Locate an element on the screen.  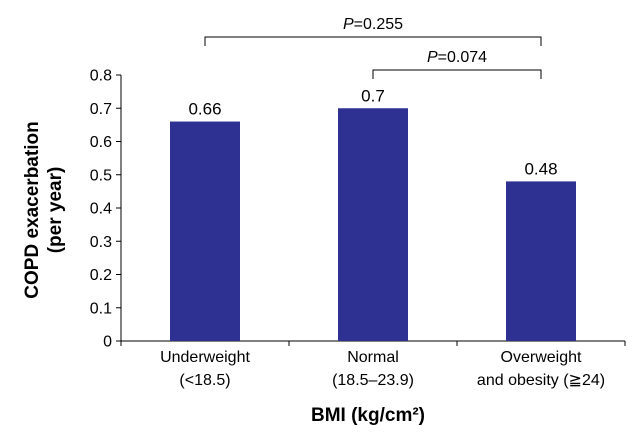
y-tick-label: 0.6 is located at coordinates (101, 142).